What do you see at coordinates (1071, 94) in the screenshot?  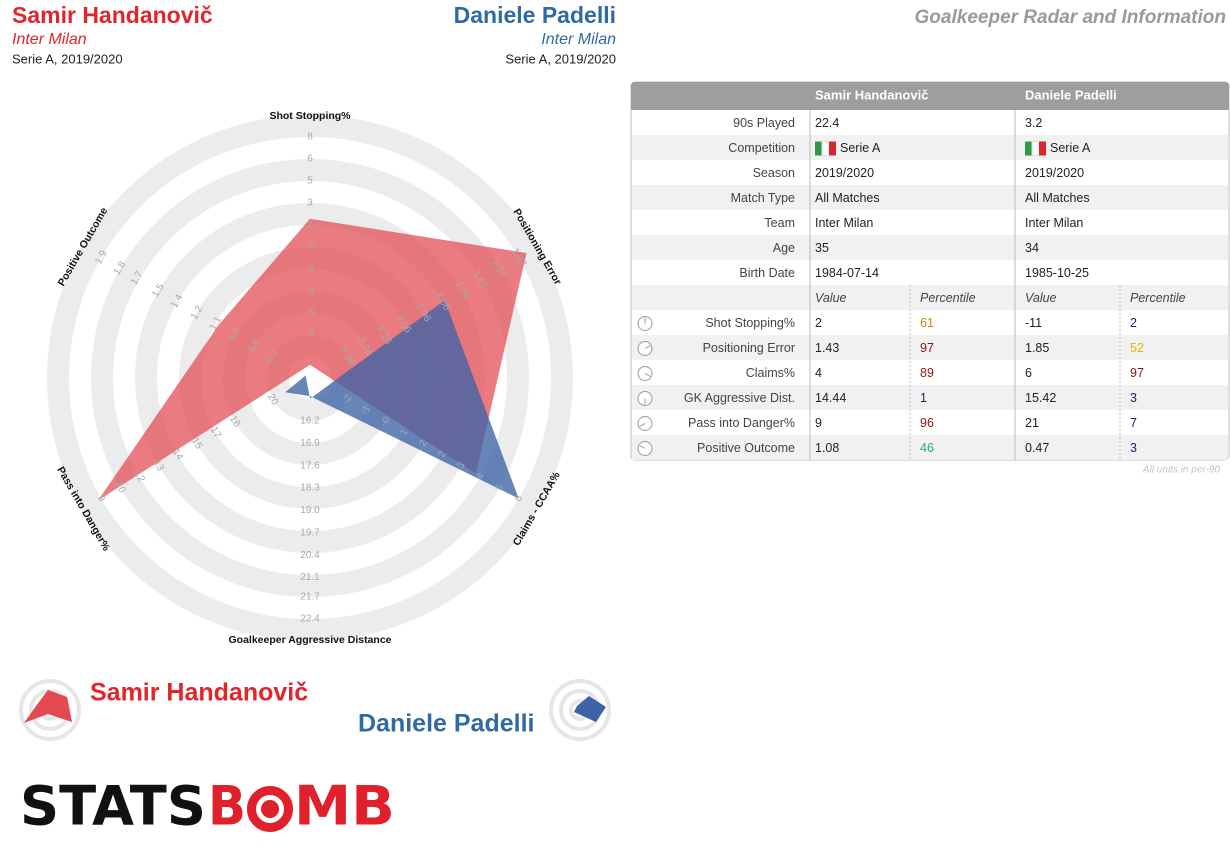 I see `table-header: Daniele Padelli` at bounding box center [1071, 94].